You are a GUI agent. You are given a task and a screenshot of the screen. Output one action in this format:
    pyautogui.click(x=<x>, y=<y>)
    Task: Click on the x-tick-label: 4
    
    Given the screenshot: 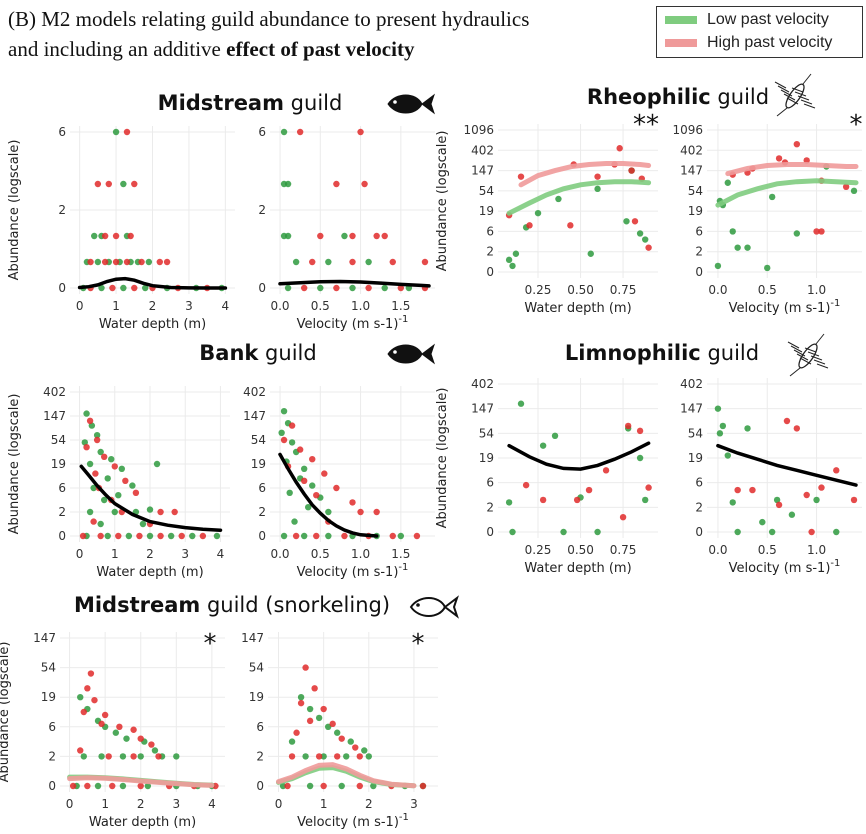 What is the action you would take?
    pyautogui.click(x=221, y=554)
    